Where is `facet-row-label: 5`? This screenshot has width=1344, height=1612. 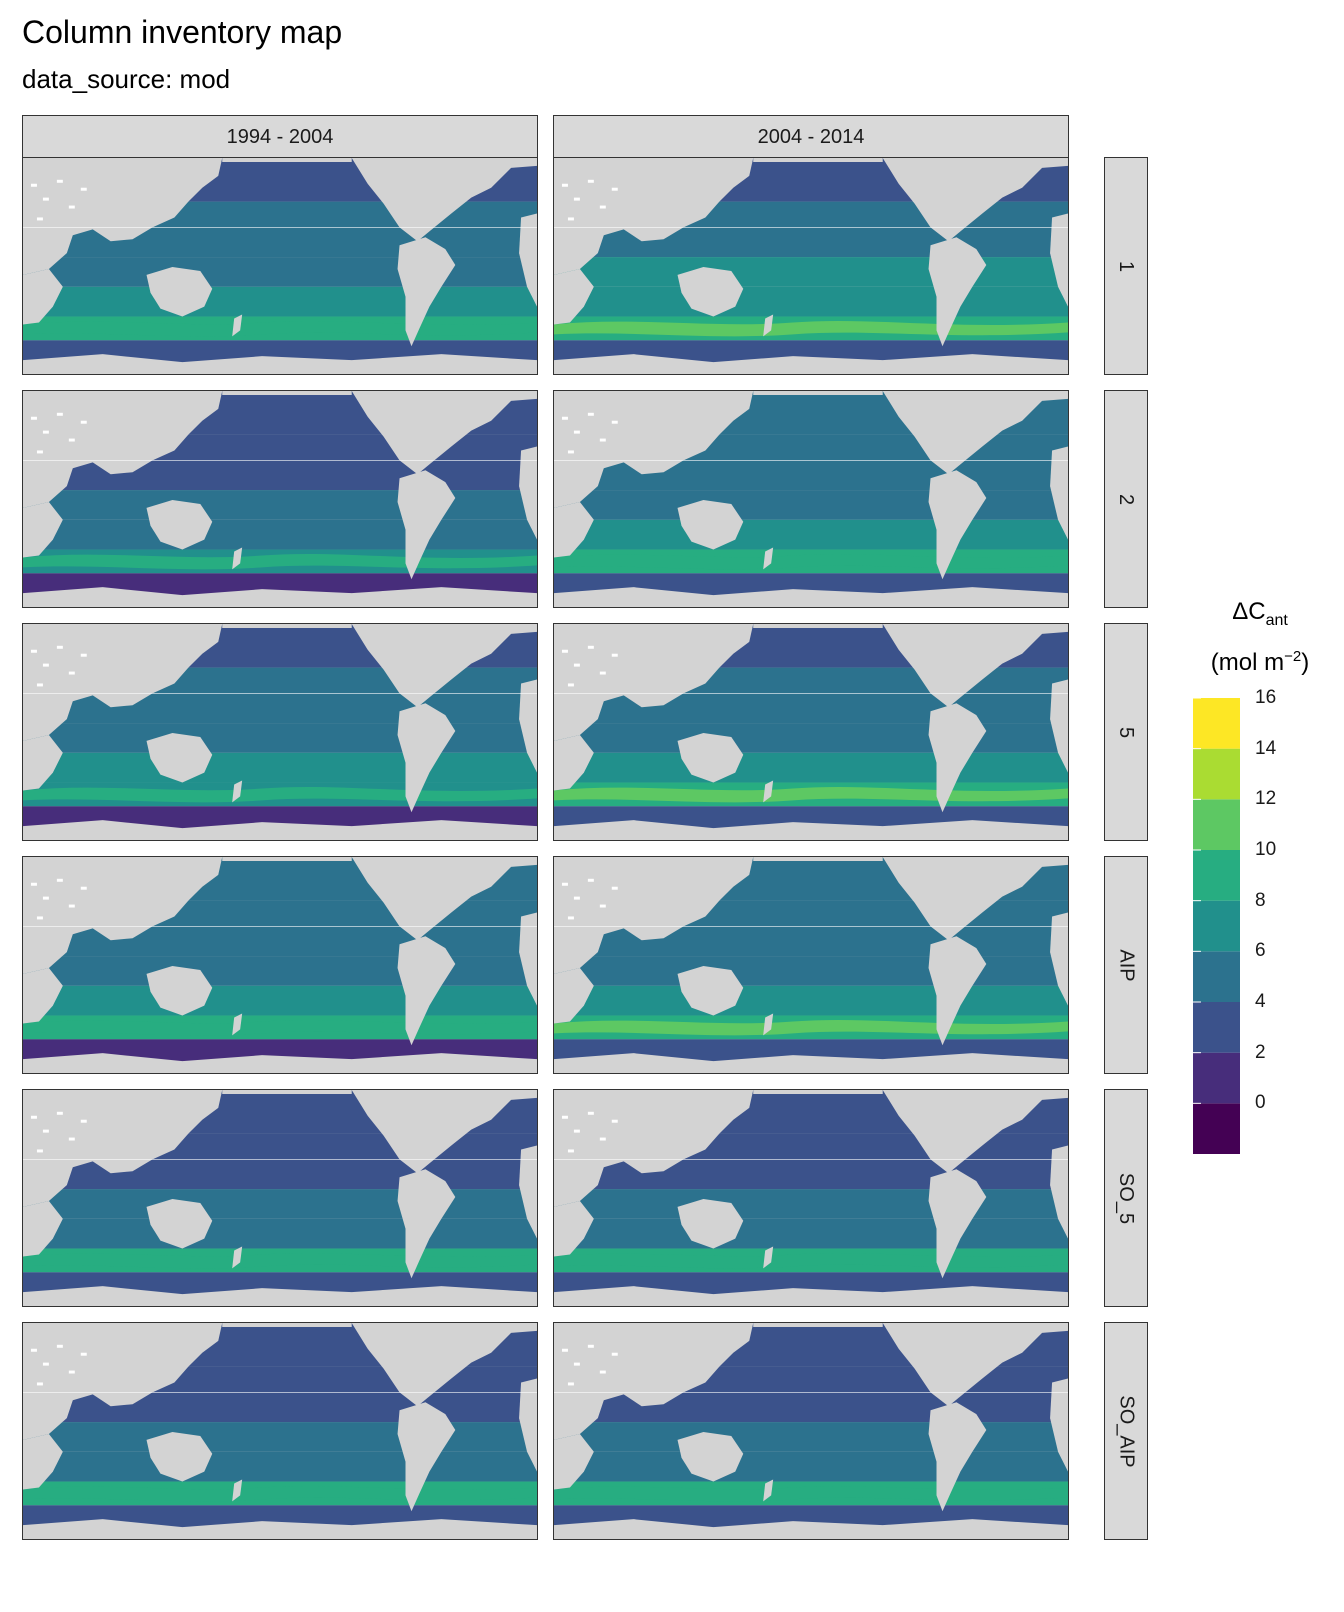 facet-row-label: 5 is located at coordinates (1126, 732).